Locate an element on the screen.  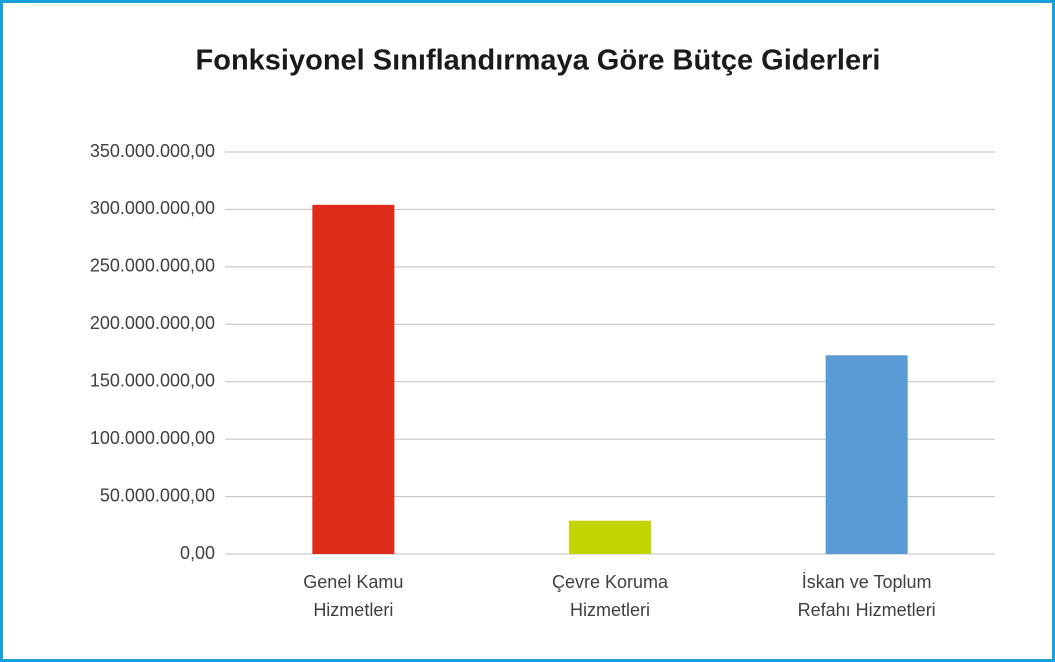
x-tick-label: Çevre Koruma is located at coordinates (610, 582).